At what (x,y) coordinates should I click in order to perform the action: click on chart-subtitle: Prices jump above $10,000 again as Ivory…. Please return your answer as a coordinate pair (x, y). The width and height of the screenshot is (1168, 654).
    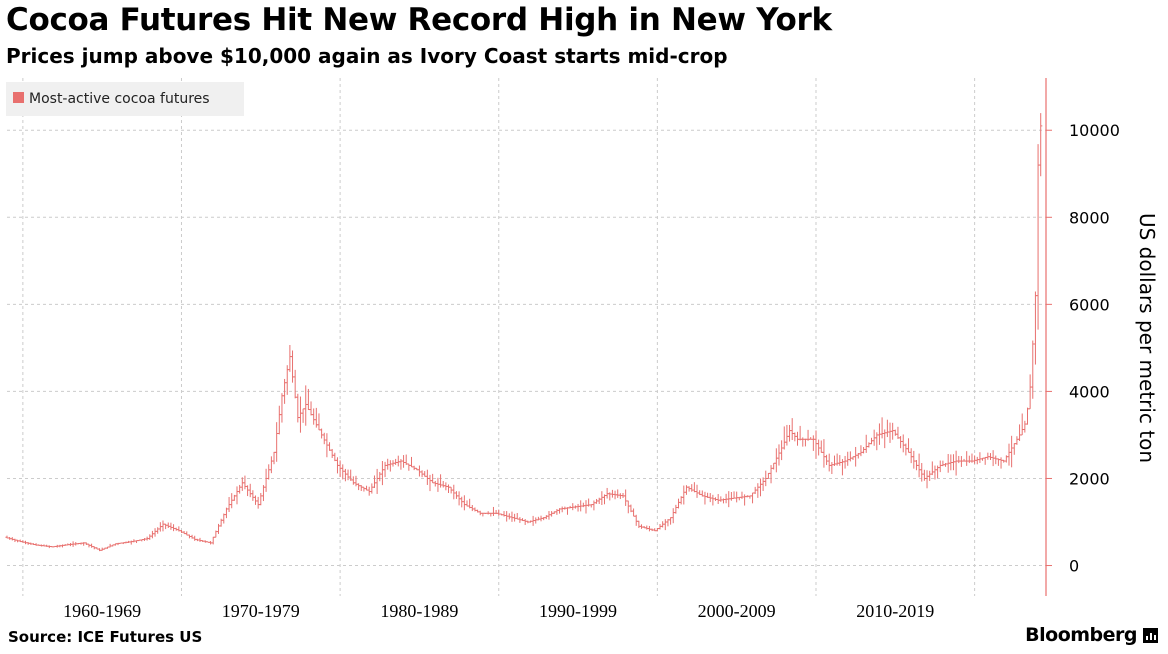
    Looking at the image, I should click on (367, 56).